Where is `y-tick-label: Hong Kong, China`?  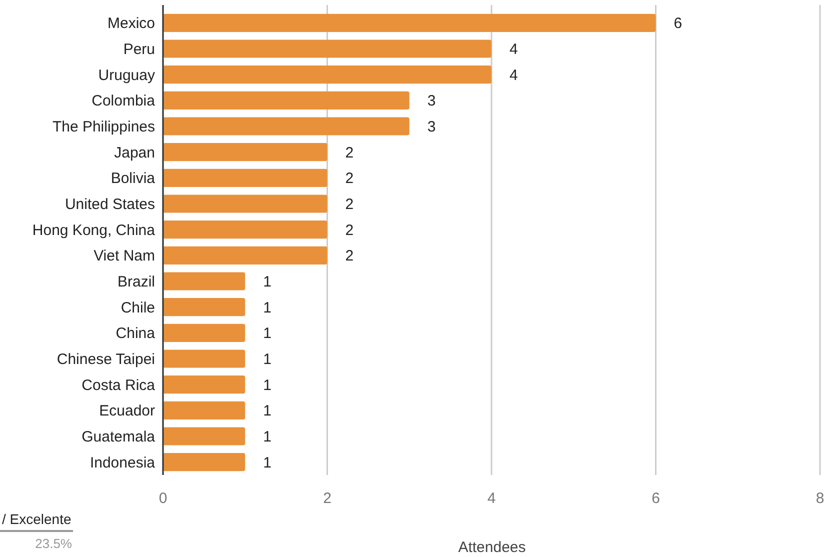 y-tick-label: Hong Kong, China is located at coordinates (94, 230).